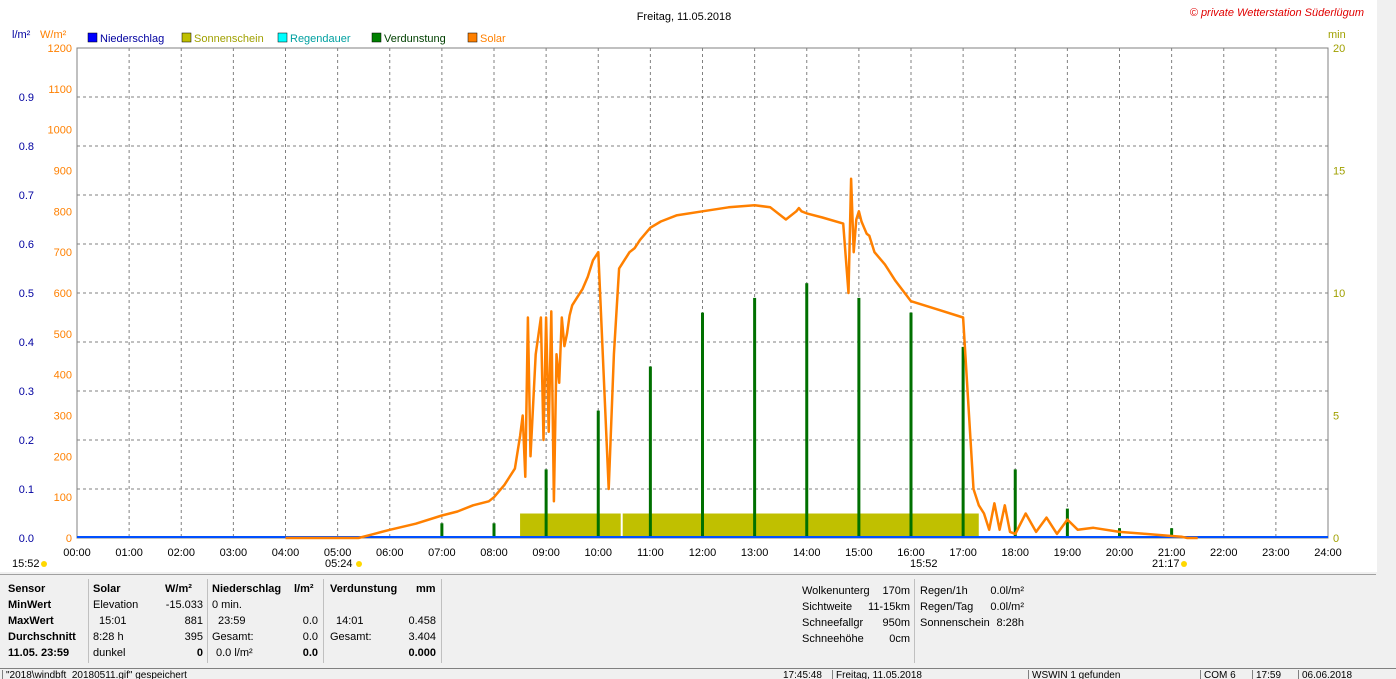 Image resolution: width=1396 pixels, height=679 pixels. I want to click on rain-tick-label: 0.0, so click(26, 539).